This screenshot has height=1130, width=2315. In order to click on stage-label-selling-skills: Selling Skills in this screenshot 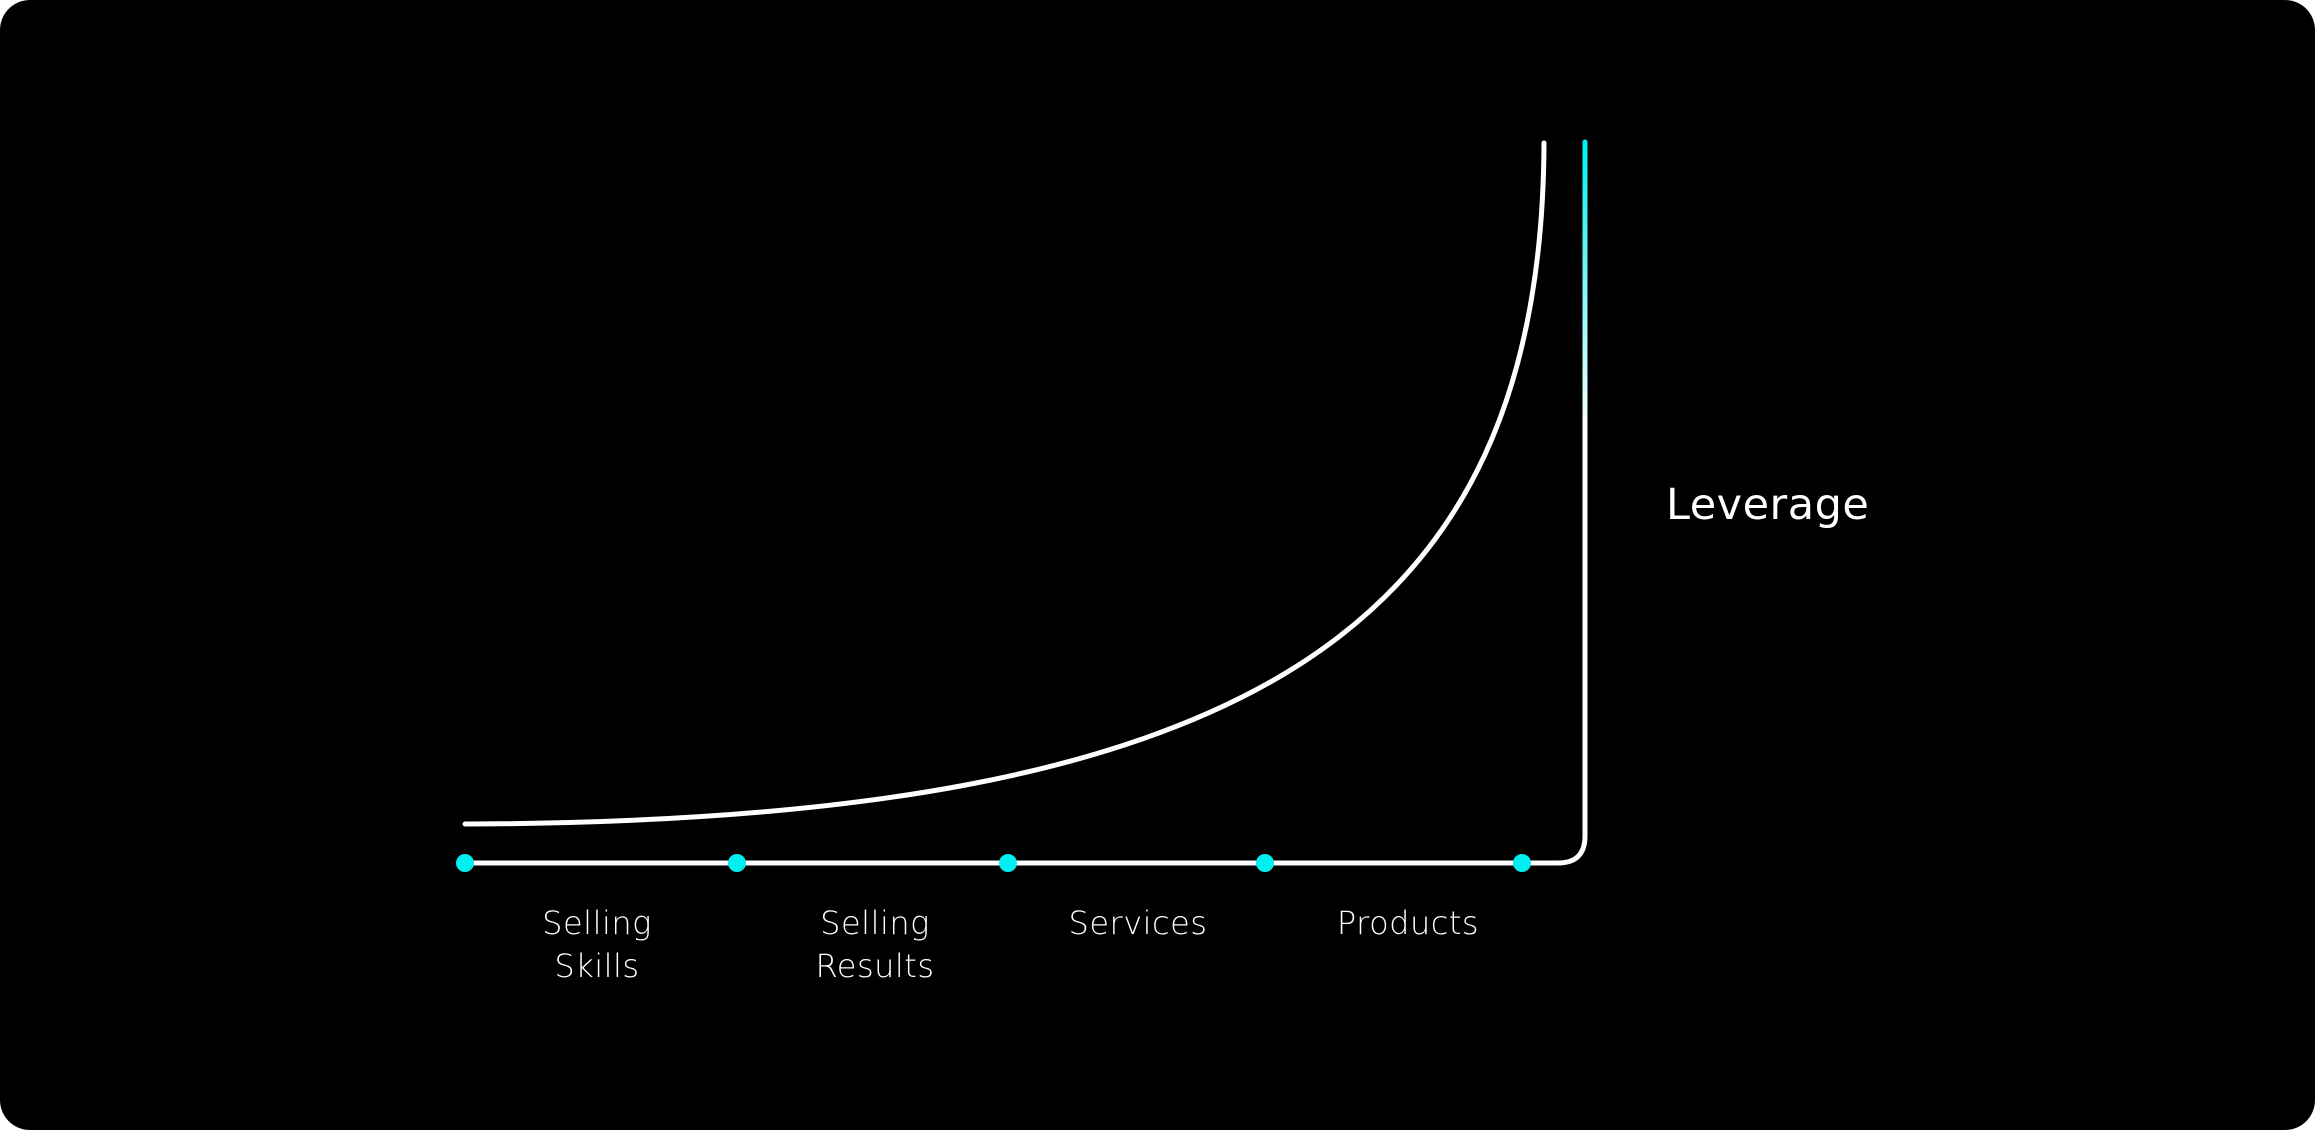, I will do `click(597, 945)`.